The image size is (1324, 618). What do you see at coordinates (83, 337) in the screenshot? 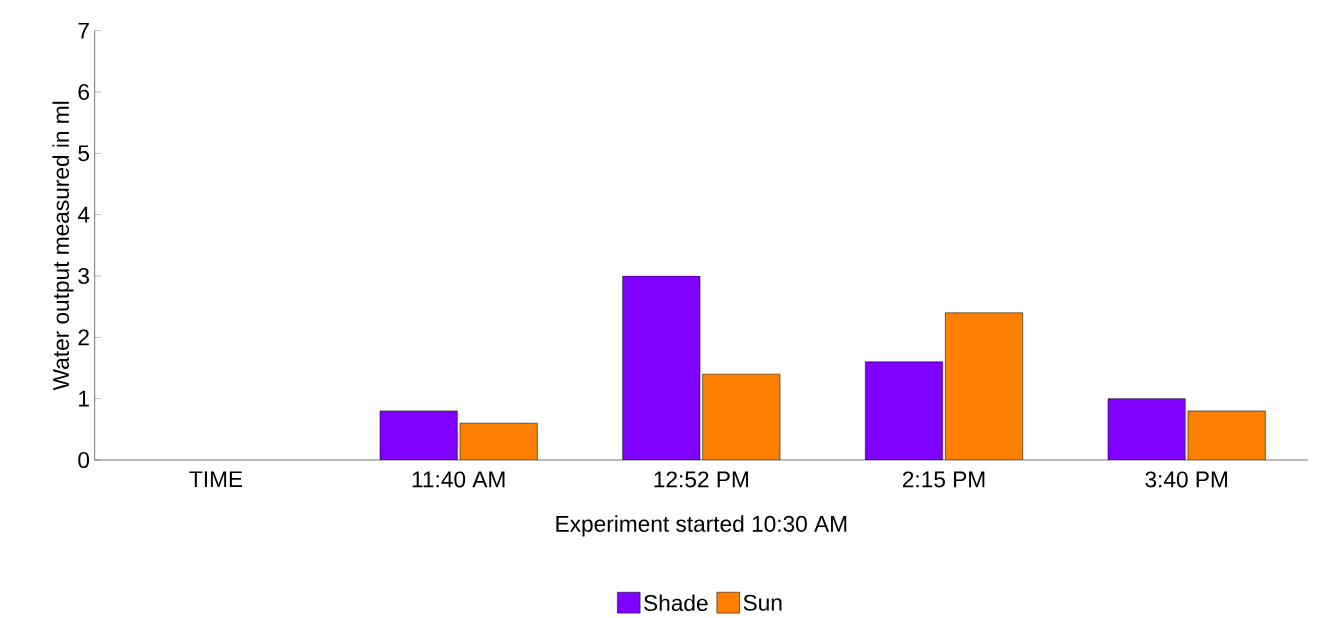
I see `y-tick-label: 2` at bounding box center [83, 337].